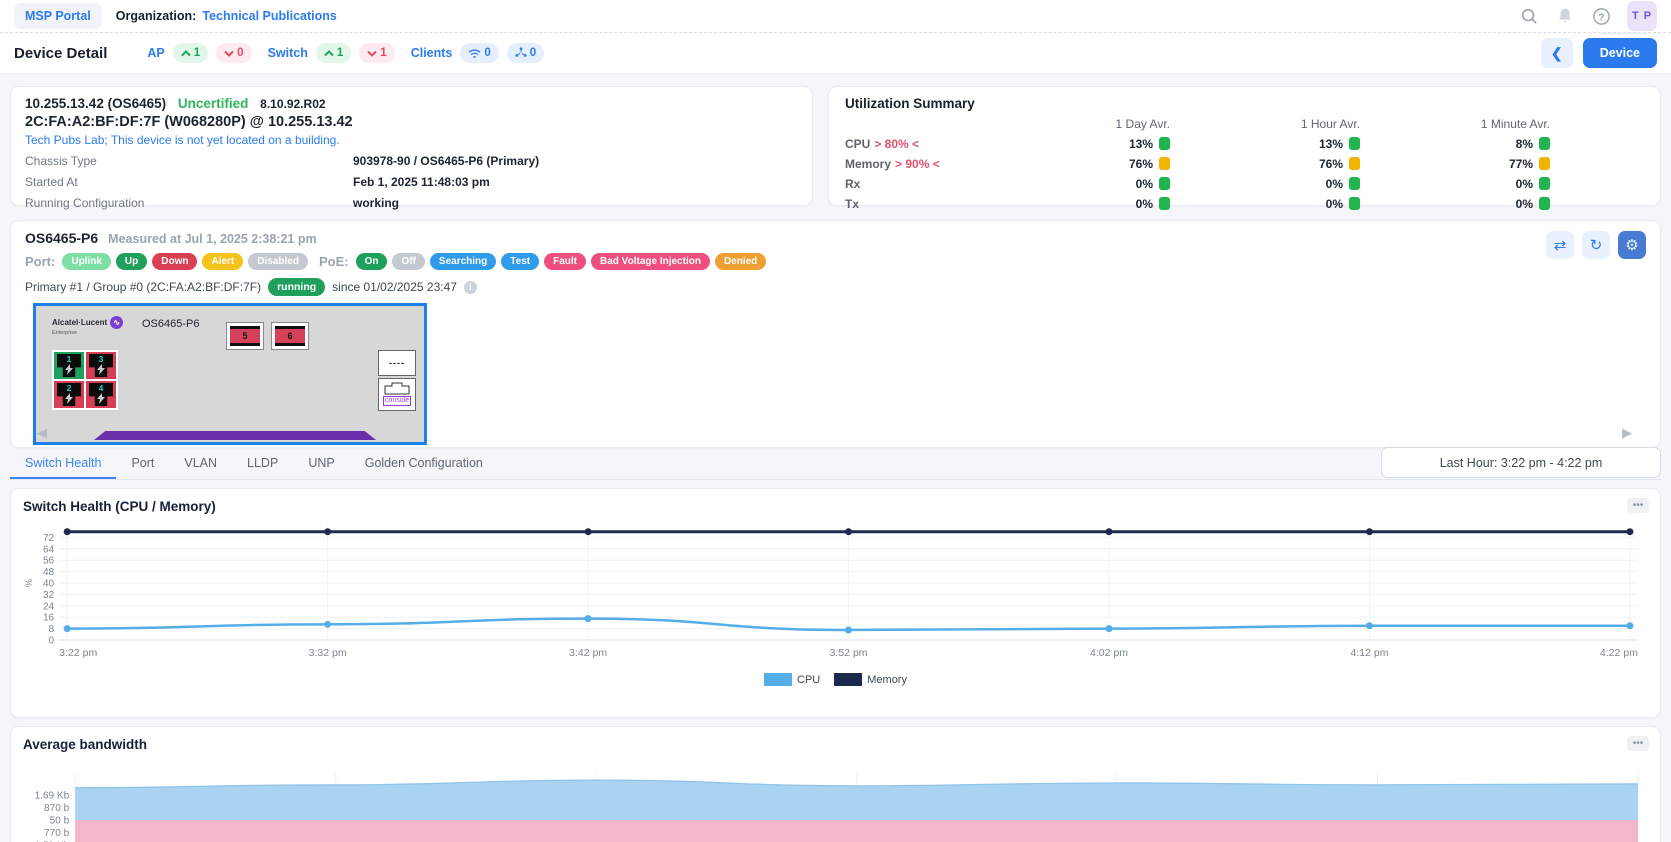  I want to click on certification-status: Uncertified, so click(213, 103).